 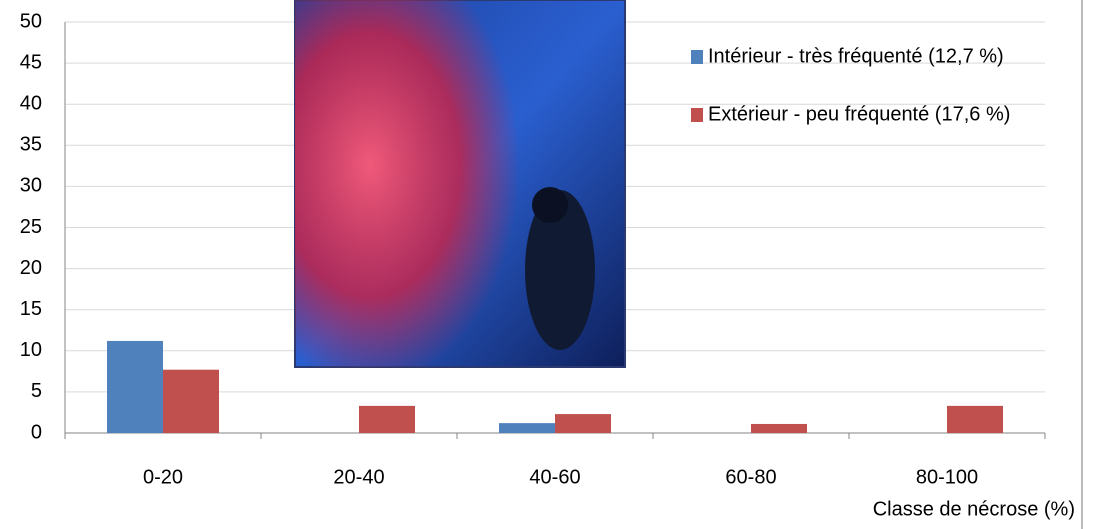 I want to click on legend-label: Intérieur - très fréquenté (12,7 %), so click(x=856, y=56).